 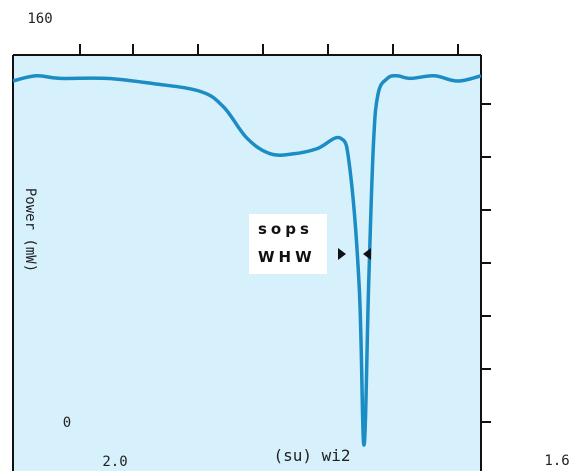 I want to click on y-axis-label: Power (mW), so click(x=30, y=230).